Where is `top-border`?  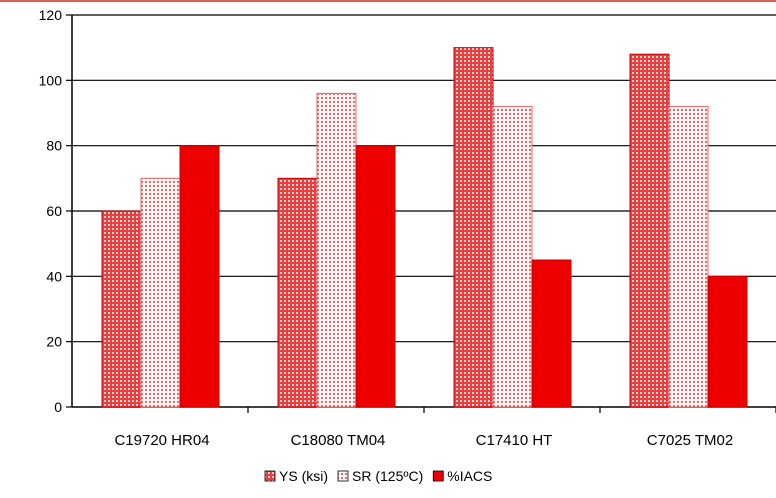
top-border is located at coordinates (388, 1).